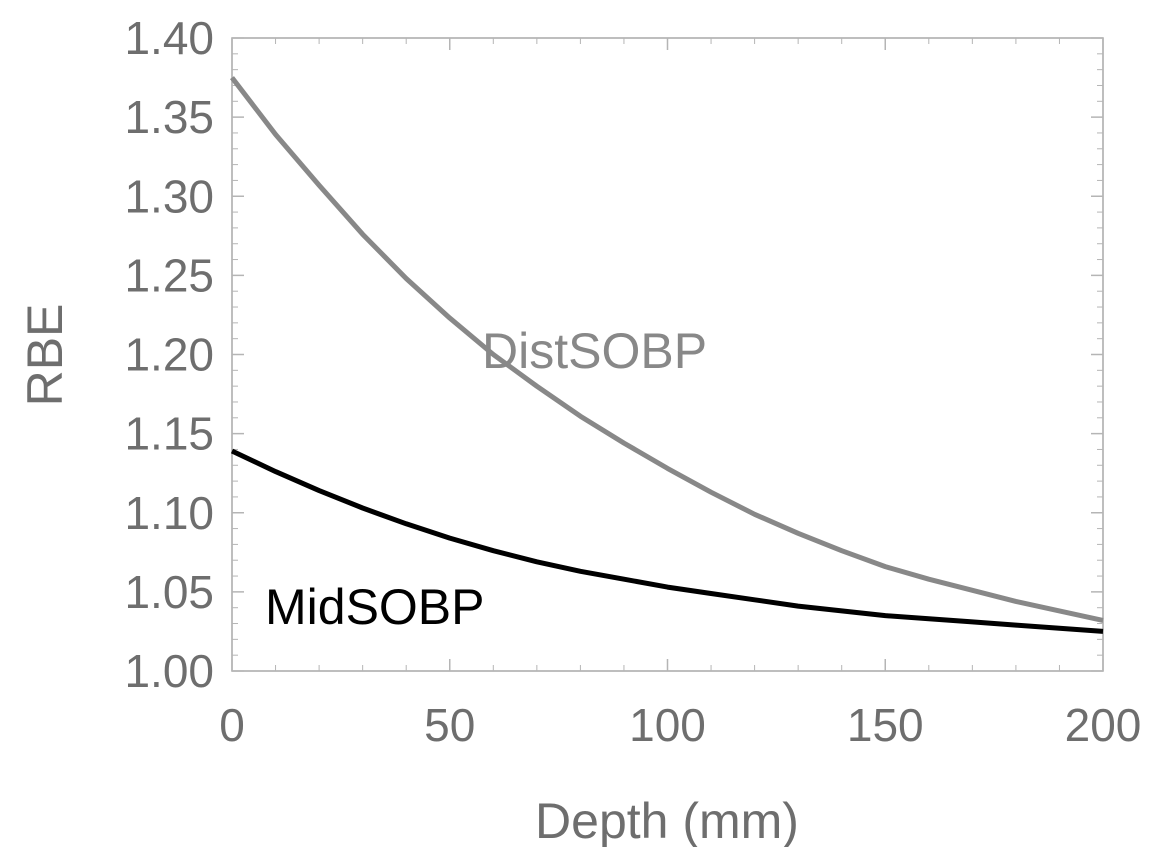 This screenshot has height=847, width=1162. Describe the element at coordinates (169, 196) in the screenshot. I see `y-tick-label: 1.30` at that location.